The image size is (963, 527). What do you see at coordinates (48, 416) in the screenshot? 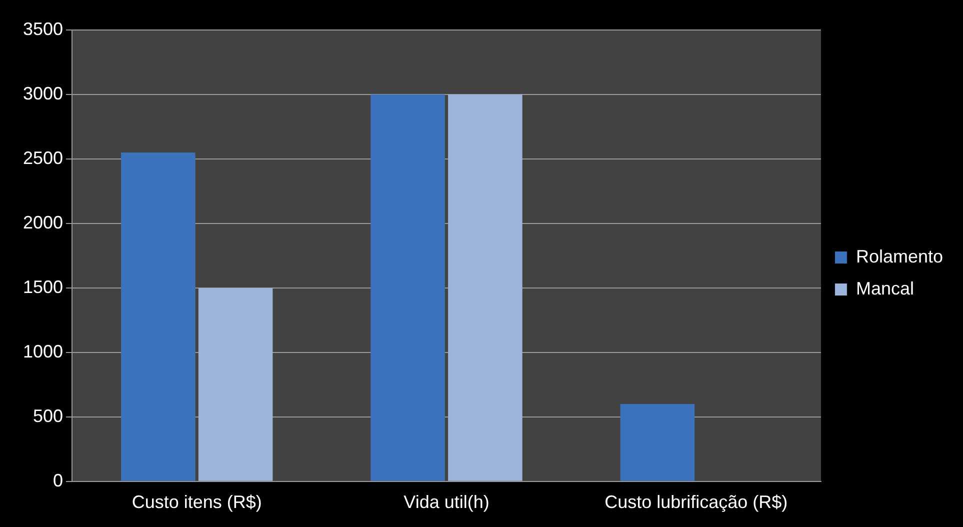
I see `y-tick-label: 500` at bounding box center [48, 416].